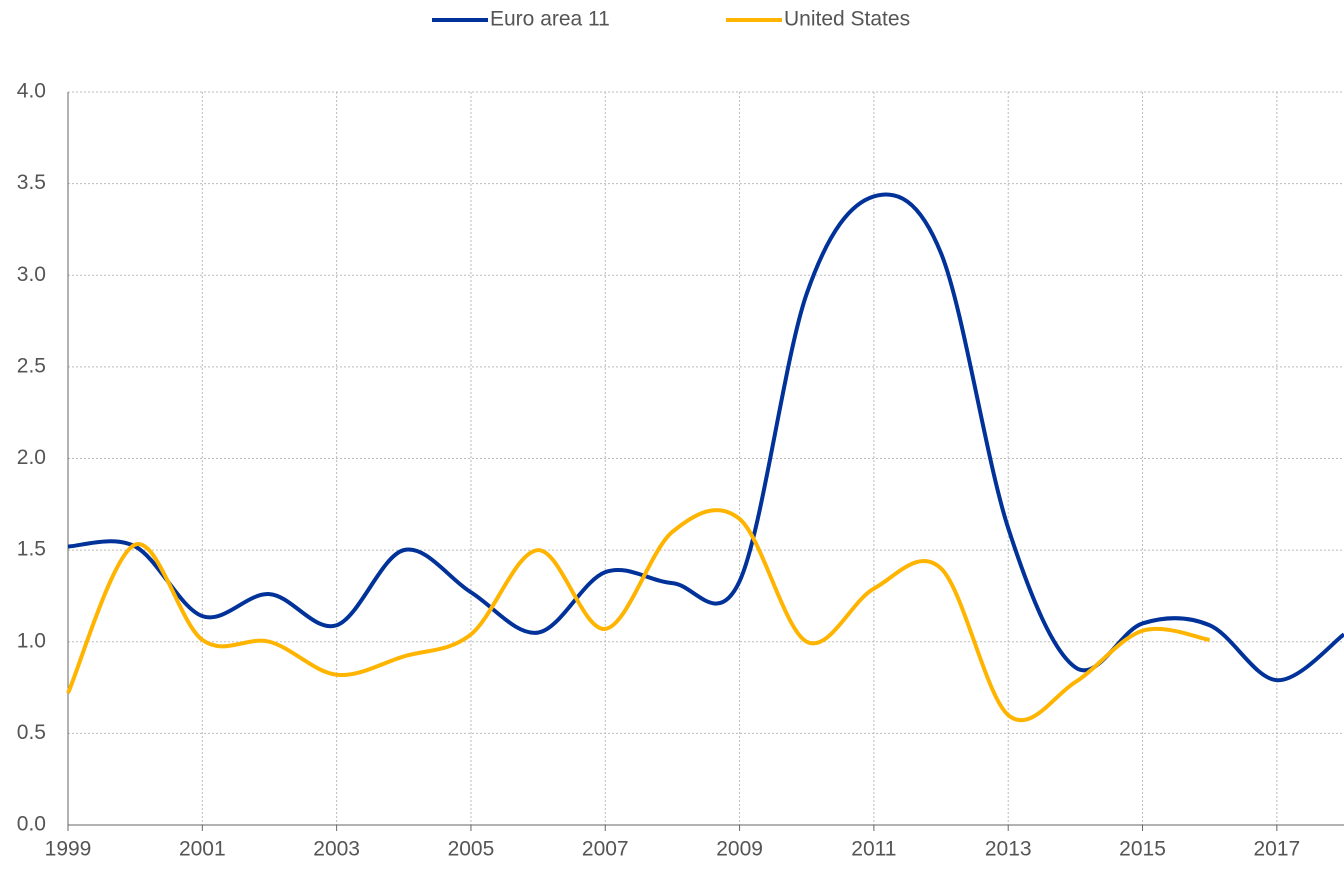 This screenshot has width=1344, height=872. I want to click on x-tick-label: 2015, so click(1142, 849).